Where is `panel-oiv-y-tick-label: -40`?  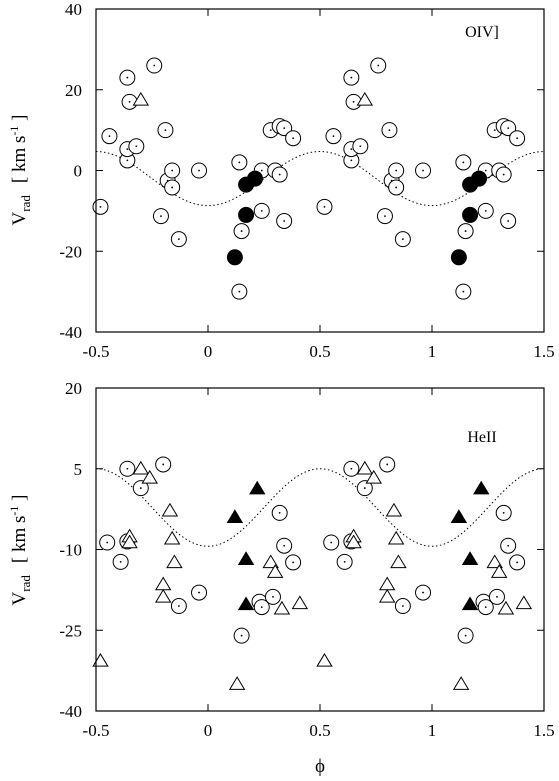 panel-oiv-y-tick-label: -40 is located at coordinates (70, 332).